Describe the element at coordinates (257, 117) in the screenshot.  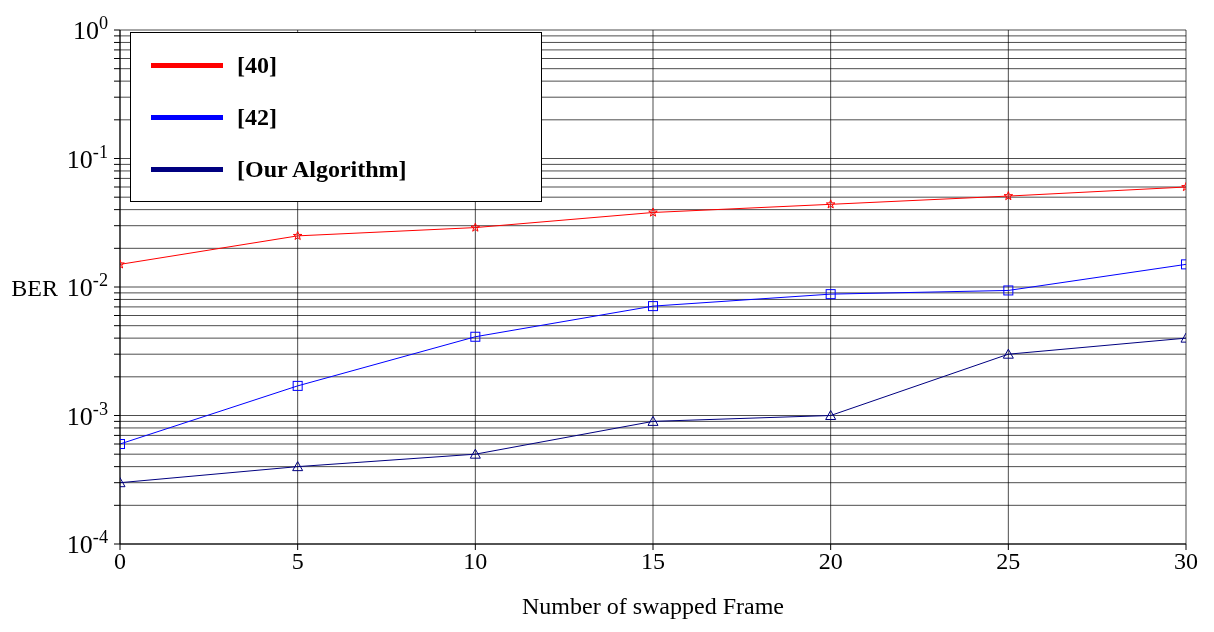
I see `legend-label: [42]` at that location.